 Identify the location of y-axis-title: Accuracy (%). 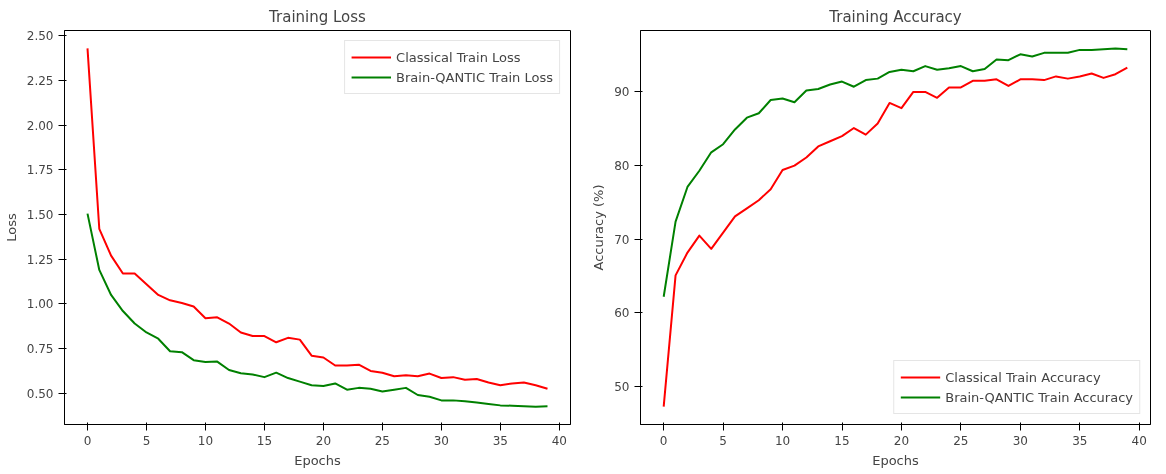
(599, 227).